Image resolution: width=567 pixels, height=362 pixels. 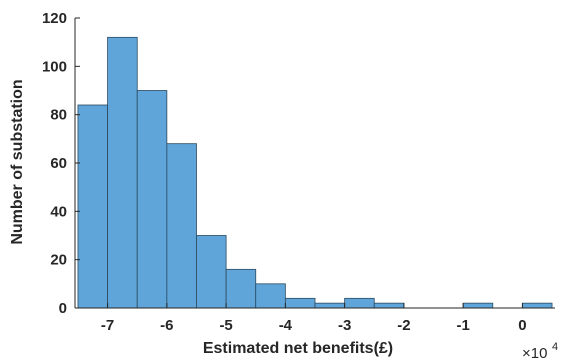 I want to click on x-tick-label: -4, so click(x=286, y=325).